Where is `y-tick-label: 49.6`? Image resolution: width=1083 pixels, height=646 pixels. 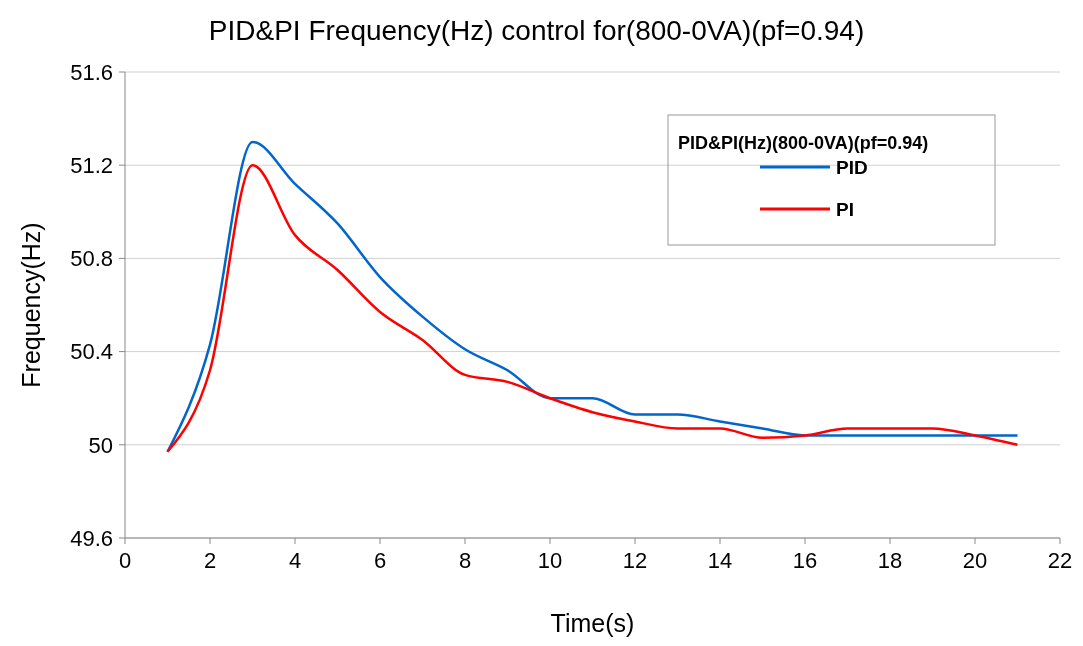 y-tick-label: 49.6 is located at coordinates (91, 538).